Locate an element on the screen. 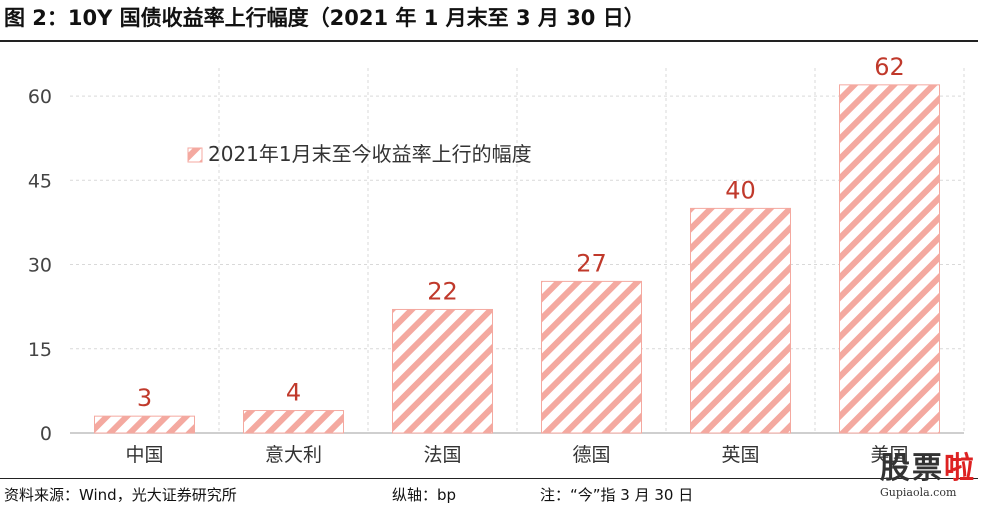  y-tick-label: 60 is located at coordinates (40, 97).